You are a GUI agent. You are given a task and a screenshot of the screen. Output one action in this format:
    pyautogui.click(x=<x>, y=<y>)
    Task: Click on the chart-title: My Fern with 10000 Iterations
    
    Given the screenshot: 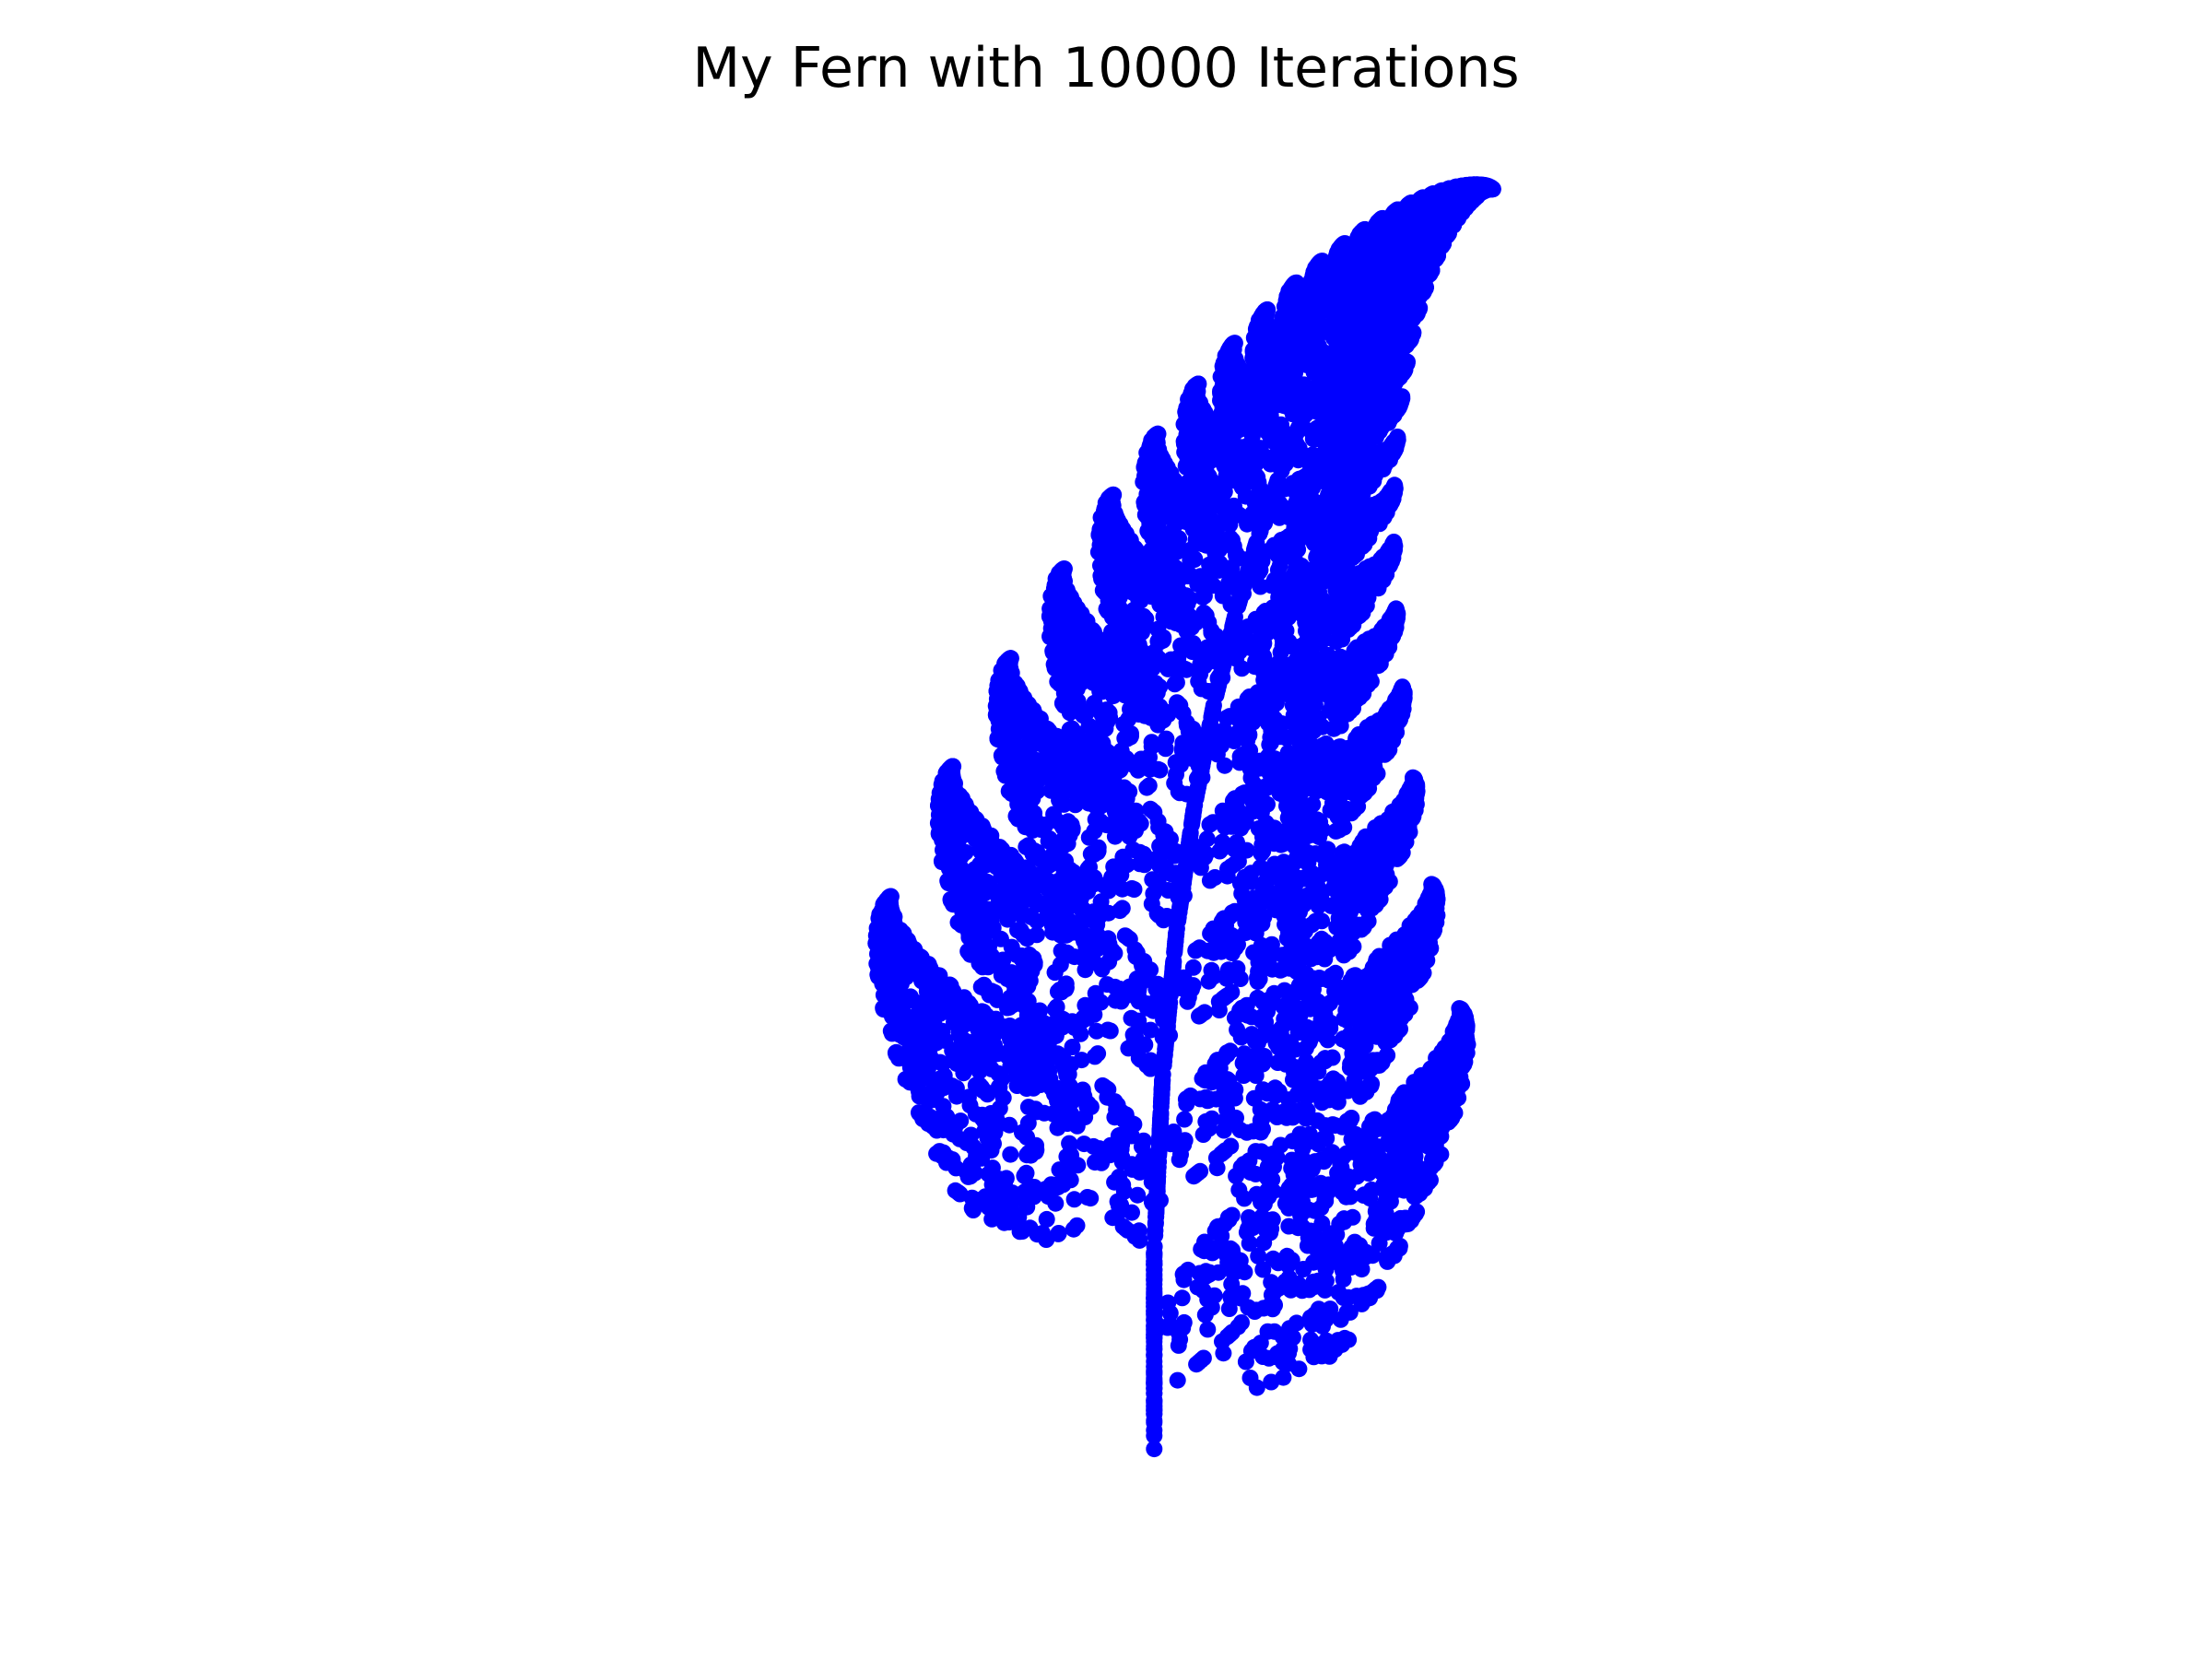 What is the action you would take?
    pyautogui.click(x=1106, y=68)
    